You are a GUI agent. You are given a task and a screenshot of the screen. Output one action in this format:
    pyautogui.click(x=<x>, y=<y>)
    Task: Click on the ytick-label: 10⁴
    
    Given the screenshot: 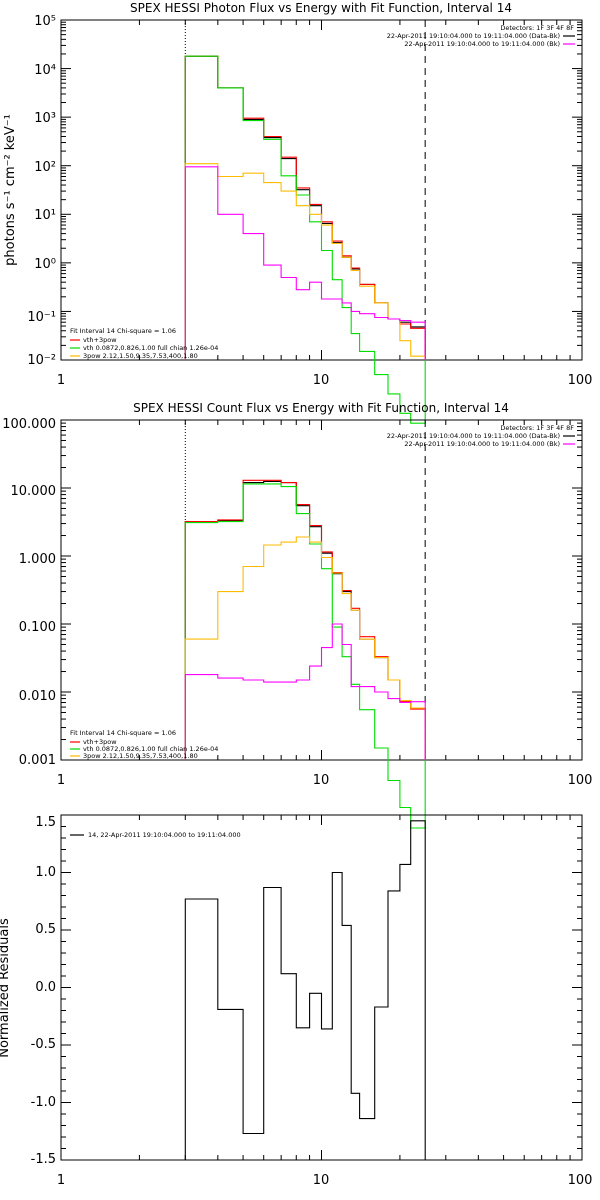 What is the action you would take?
    pyautogui.click(x=45, y=70)
    